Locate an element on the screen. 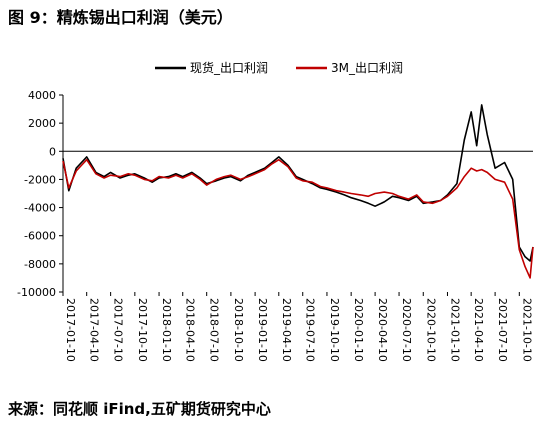 The height and width of the screenshot is (424, 543). source-note: 来源：同花顺 iFind,五矿期货研究中心 is located at coordinates (139, 409).